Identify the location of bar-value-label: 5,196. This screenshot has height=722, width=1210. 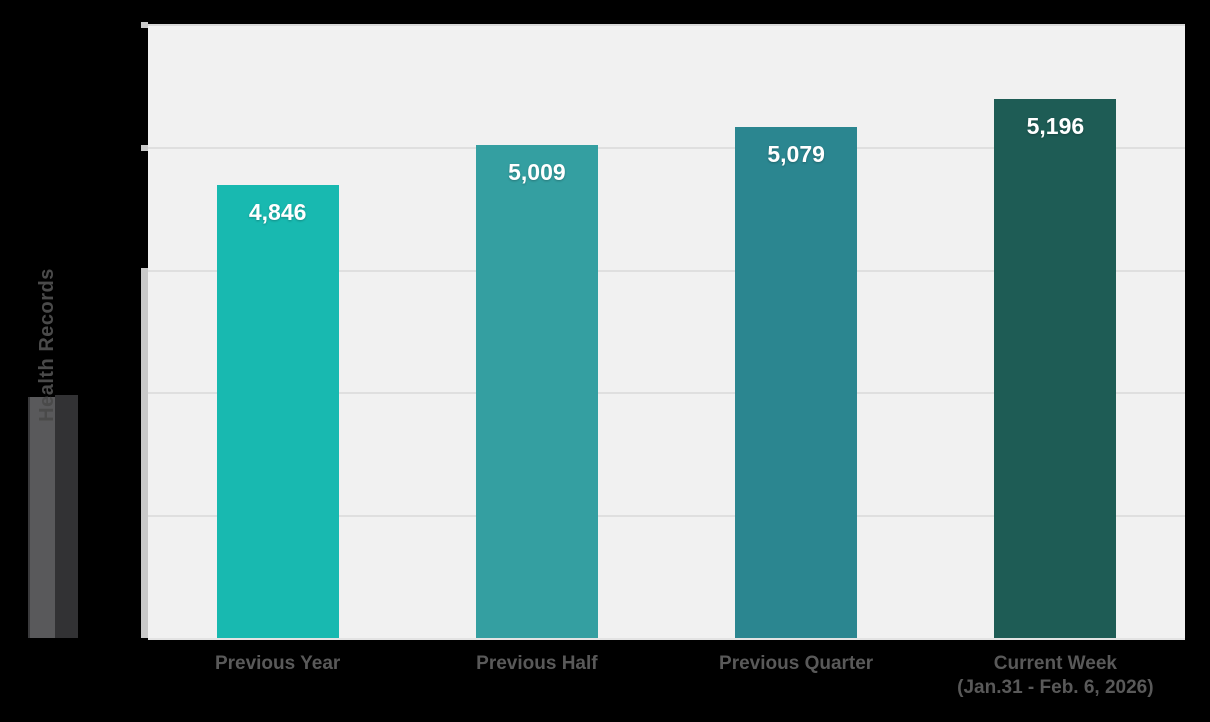
(1055, 125).